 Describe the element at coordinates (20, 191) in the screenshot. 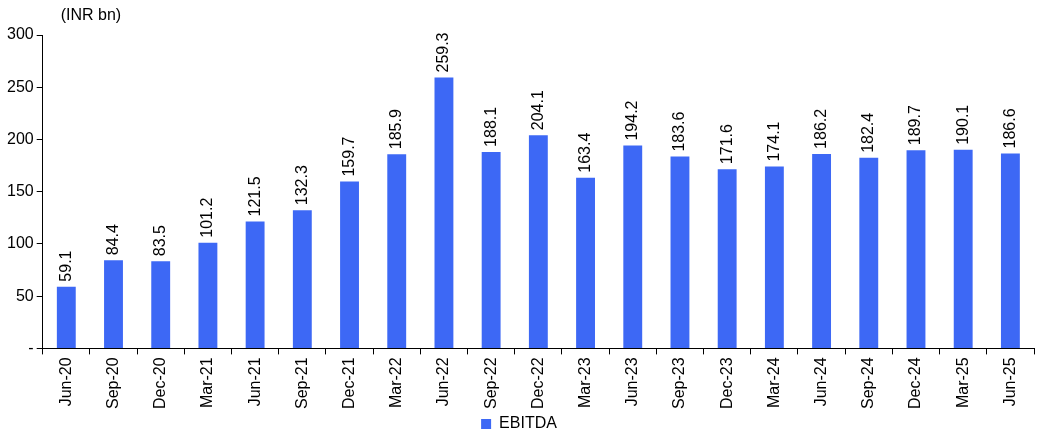

I see `y-tick-label: 150` at that location.